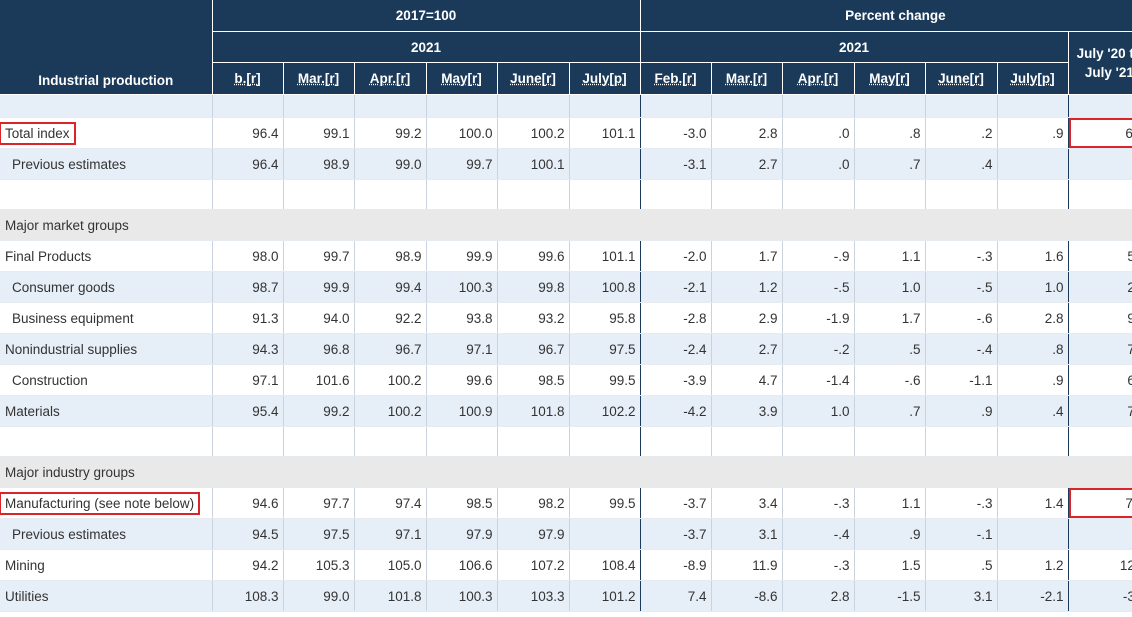 The height and width of the screenshot is (617, 1132). What do you see at coordinates (566, 225) in the screenshot?
I see `group-heading-row: Major market groups` at bounding box center [566, 225].